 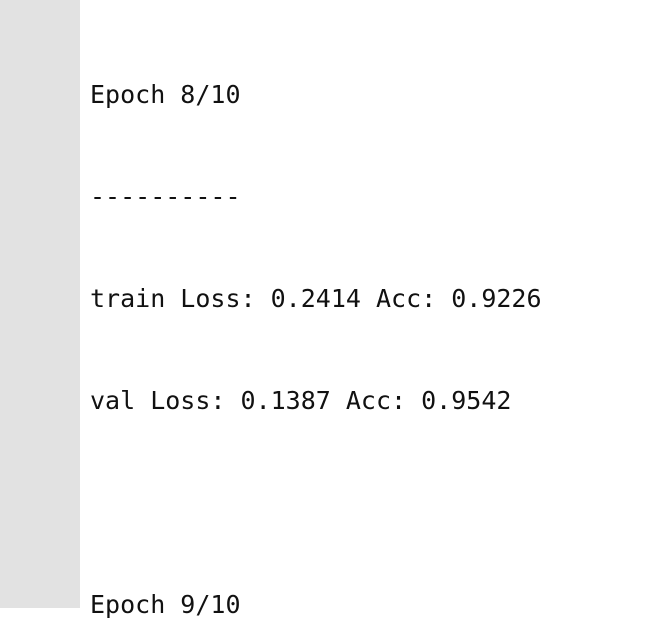 What do you see at coordinates (316, 503) in the screenshot?
I see `blank-line` at bounding box center [316, 503].